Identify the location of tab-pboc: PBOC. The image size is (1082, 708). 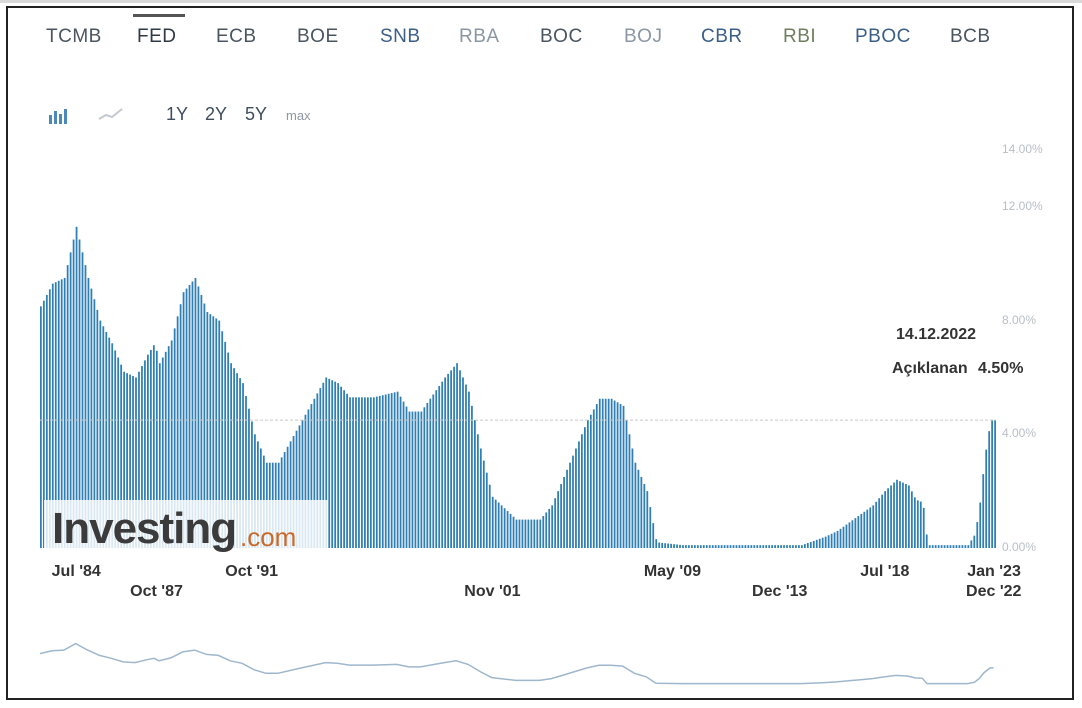
(883, 36).